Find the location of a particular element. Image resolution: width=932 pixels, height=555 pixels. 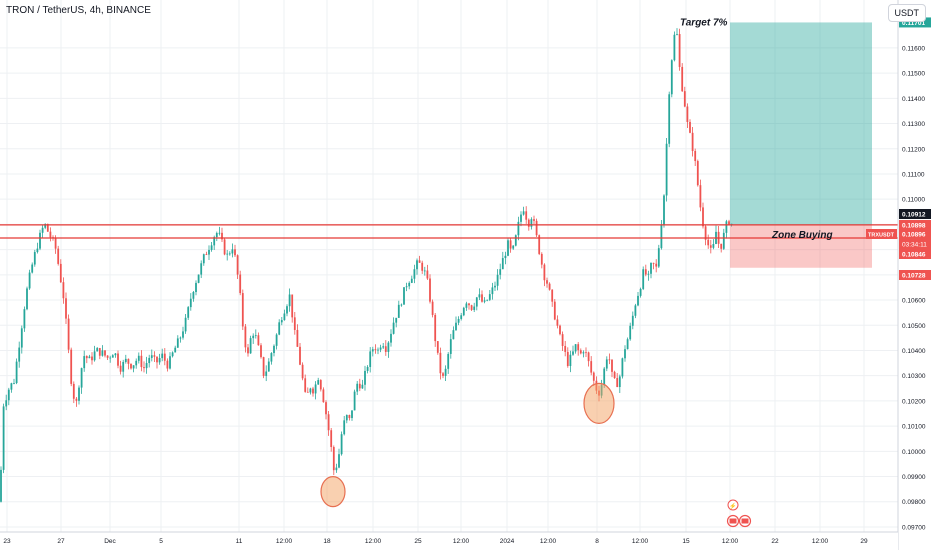

x-tick-label: 18 is located at coordinates (327, 541).